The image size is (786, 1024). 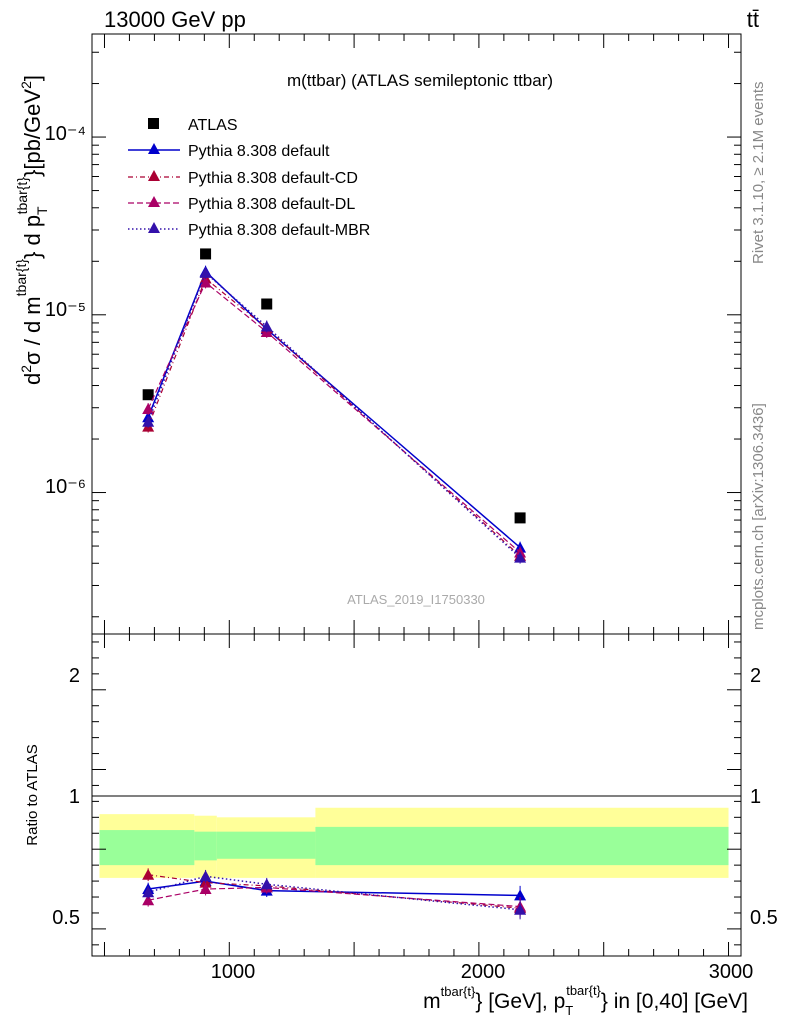 What do you see at coordinates (154, 201) in the screenshot?
I see `legend-marker-dl` at bounding box center [154, 201].